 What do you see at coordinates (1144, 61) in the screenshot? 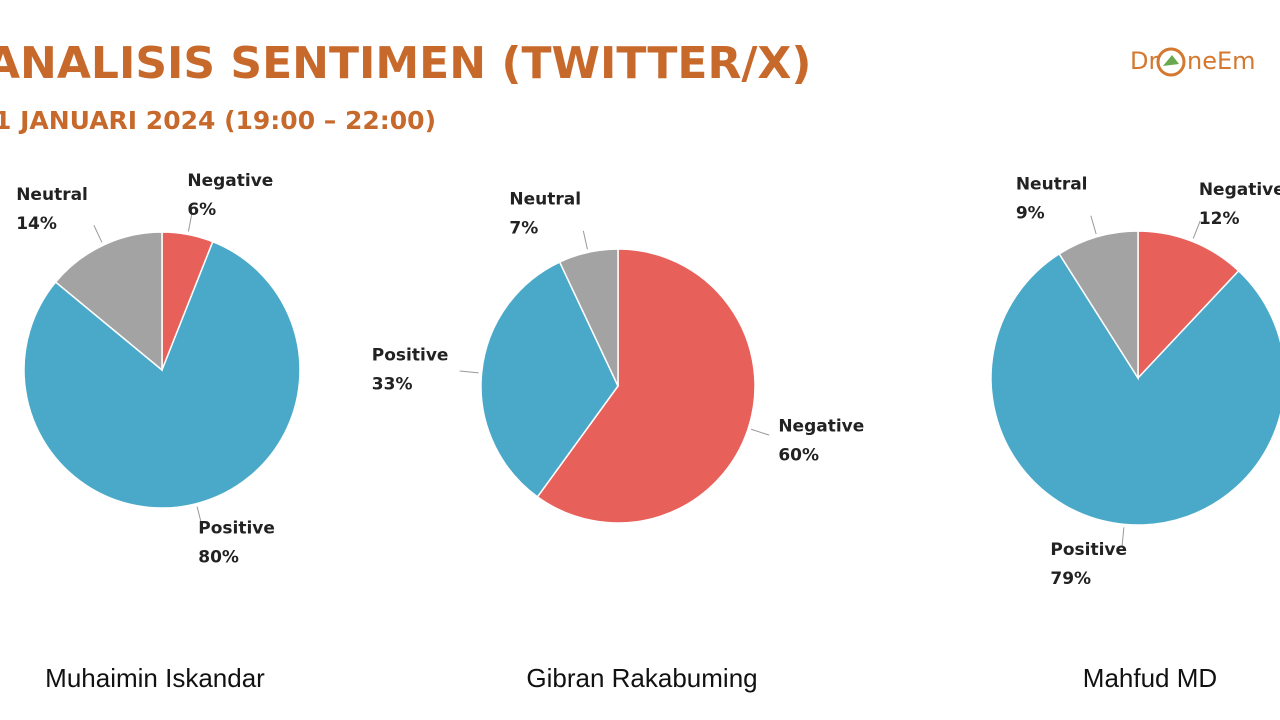
I see `logo-text: Dr` at bounding box center [1144, 61].